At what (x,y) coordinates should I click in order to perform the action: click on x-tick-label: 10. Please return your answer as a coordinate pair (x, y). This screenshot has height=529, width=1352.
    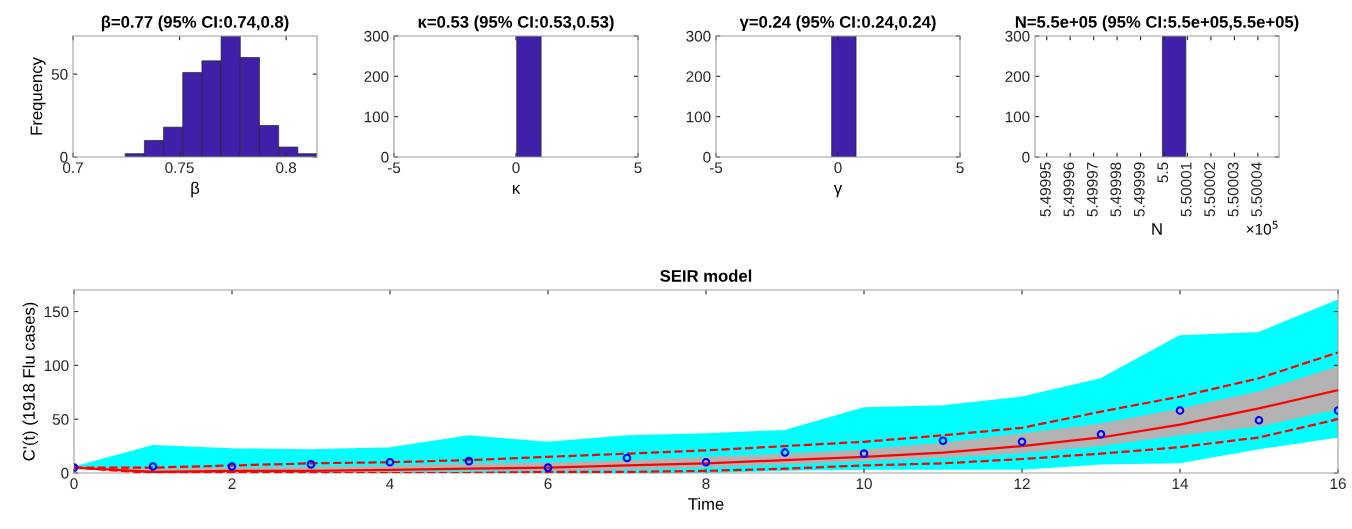
    Looking at the image, I should click on (864, 484).